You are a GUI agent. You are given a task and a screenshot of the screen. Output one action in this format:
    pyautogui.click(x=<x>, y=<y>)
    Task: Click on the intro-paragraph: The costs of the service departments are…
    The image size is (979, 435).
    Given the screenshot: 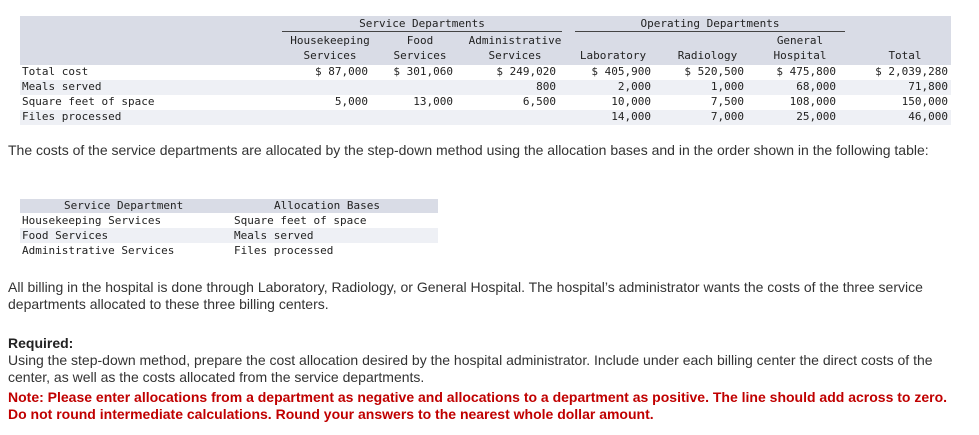 What is the action you would take?
    pyautogui.click(x=468, y=150)
    